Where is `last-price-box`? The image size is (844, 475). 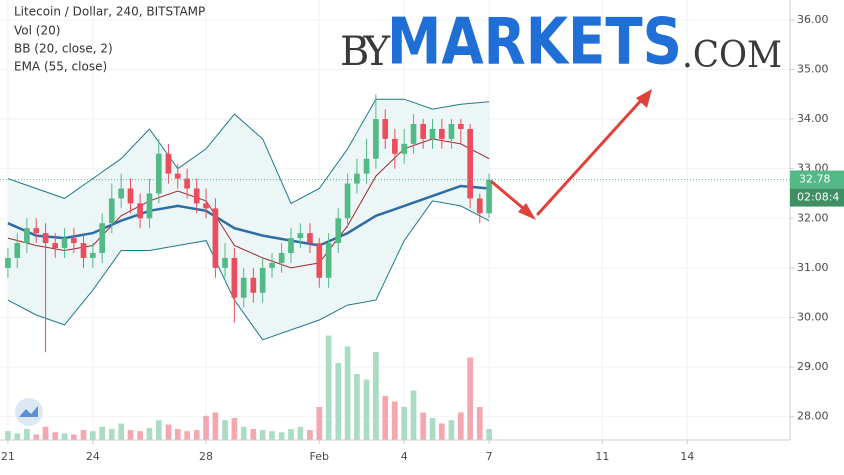 last-price-box is located at coordinates (817, 179).